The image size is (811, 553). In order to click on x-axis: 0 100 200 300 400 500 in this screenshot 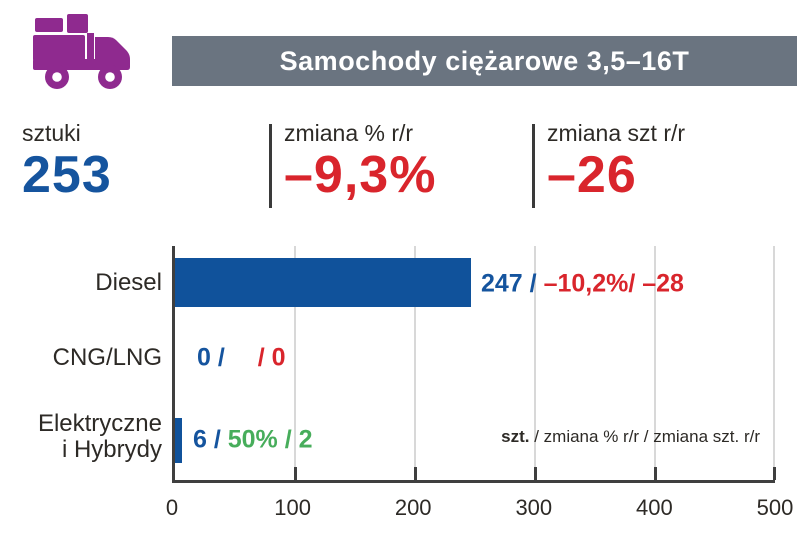, I will do `click(479, 508)`.